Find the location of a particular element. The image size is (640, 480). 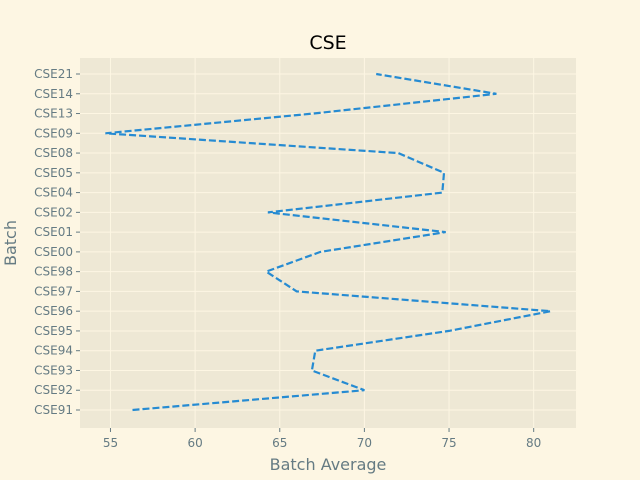

x-tick-label: 55 is located at coordinates (110, 443).